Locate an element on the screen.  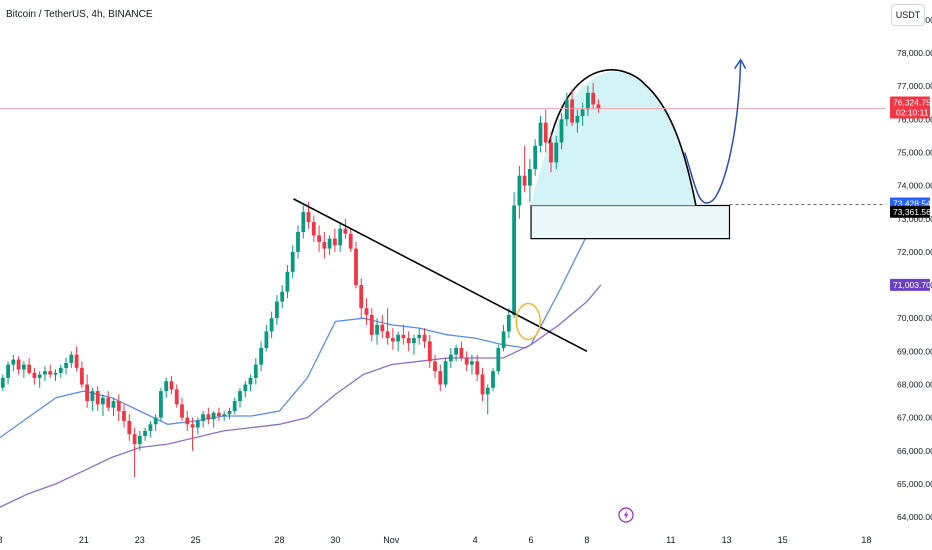
y-tick-label: 69,000.00 is located at coordinates (914, 351).